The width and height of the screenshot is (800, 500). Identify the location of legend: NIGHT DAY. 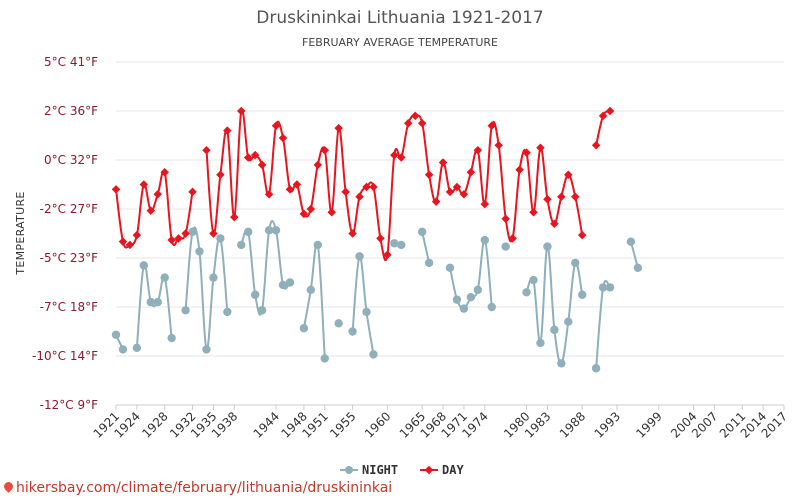
(402, 470).